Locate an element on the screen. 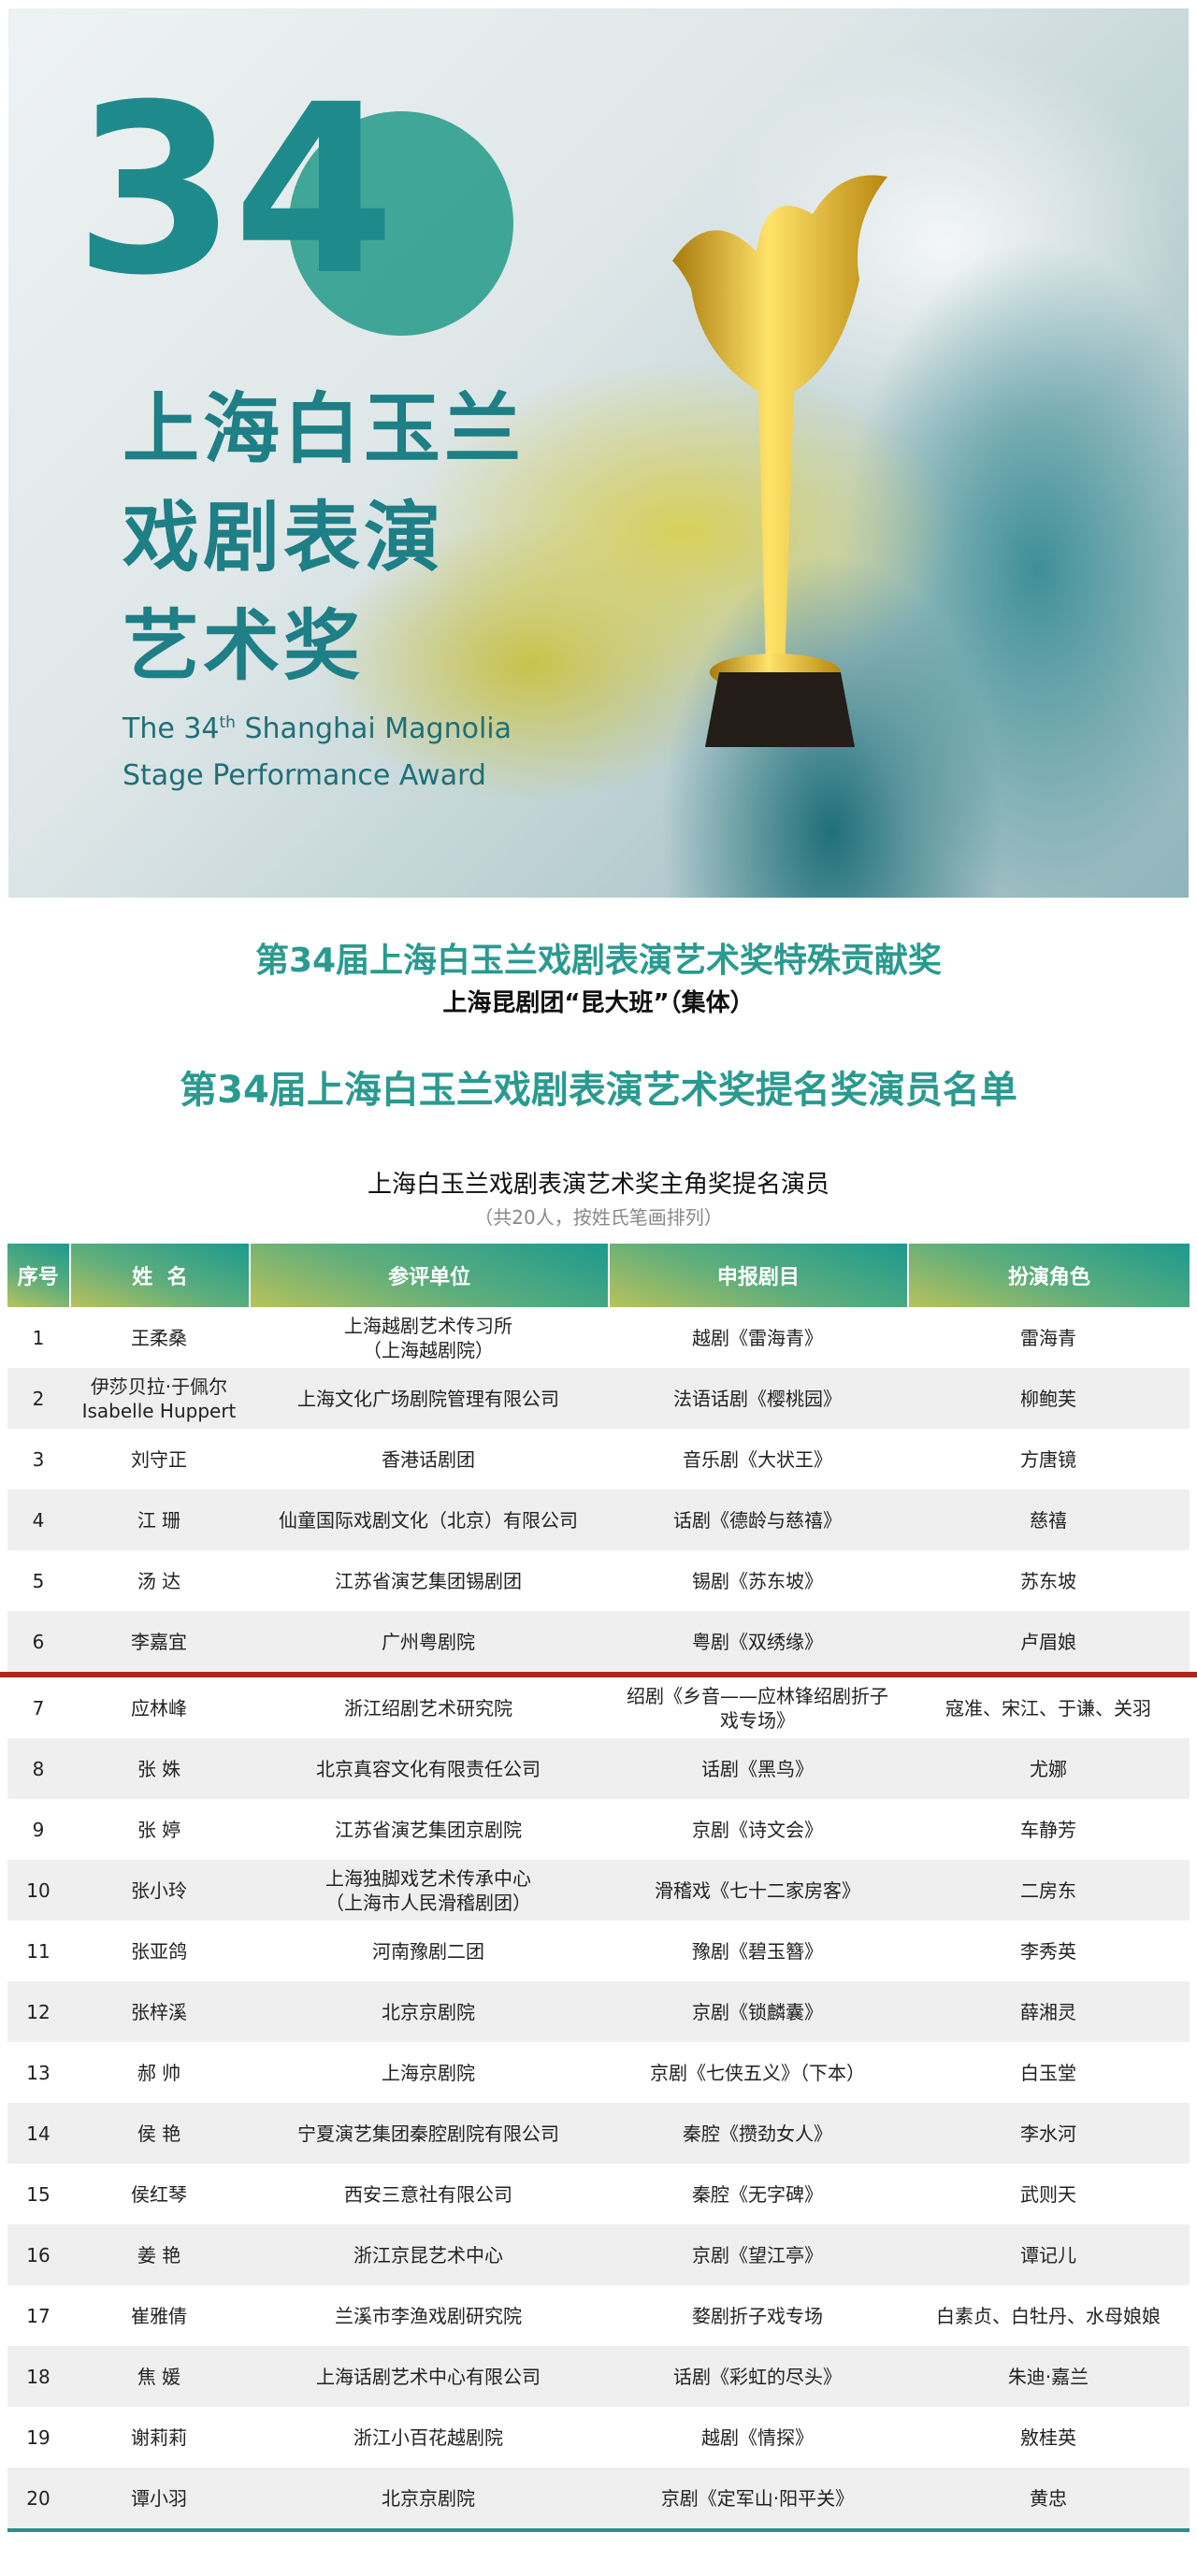 The image size is (1197, 2576). nominee-unit: 北京真容文化有限责任公司 is located at coordinates (428, 1769).